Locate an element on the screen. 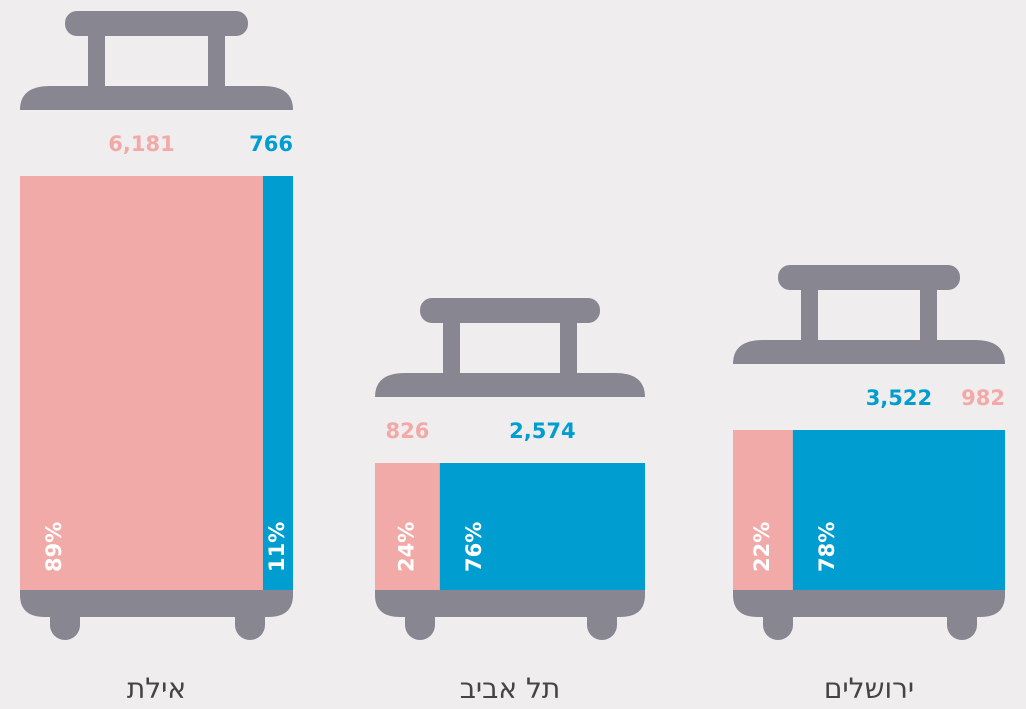  category-label: אילת is located at coordinates (156, 688).